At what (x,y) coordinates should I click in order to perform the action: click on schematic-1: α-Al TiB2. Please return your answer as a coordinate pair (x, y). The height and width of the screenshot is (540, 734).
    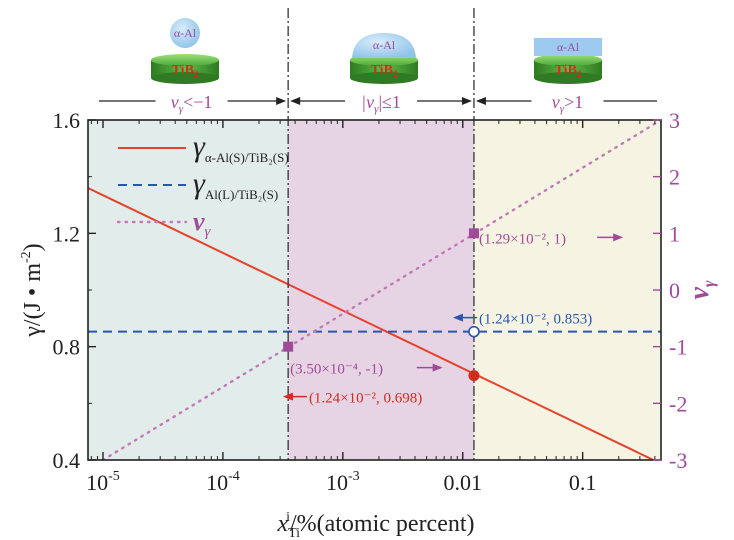
    Looking at the image, I should click on (185, 51).